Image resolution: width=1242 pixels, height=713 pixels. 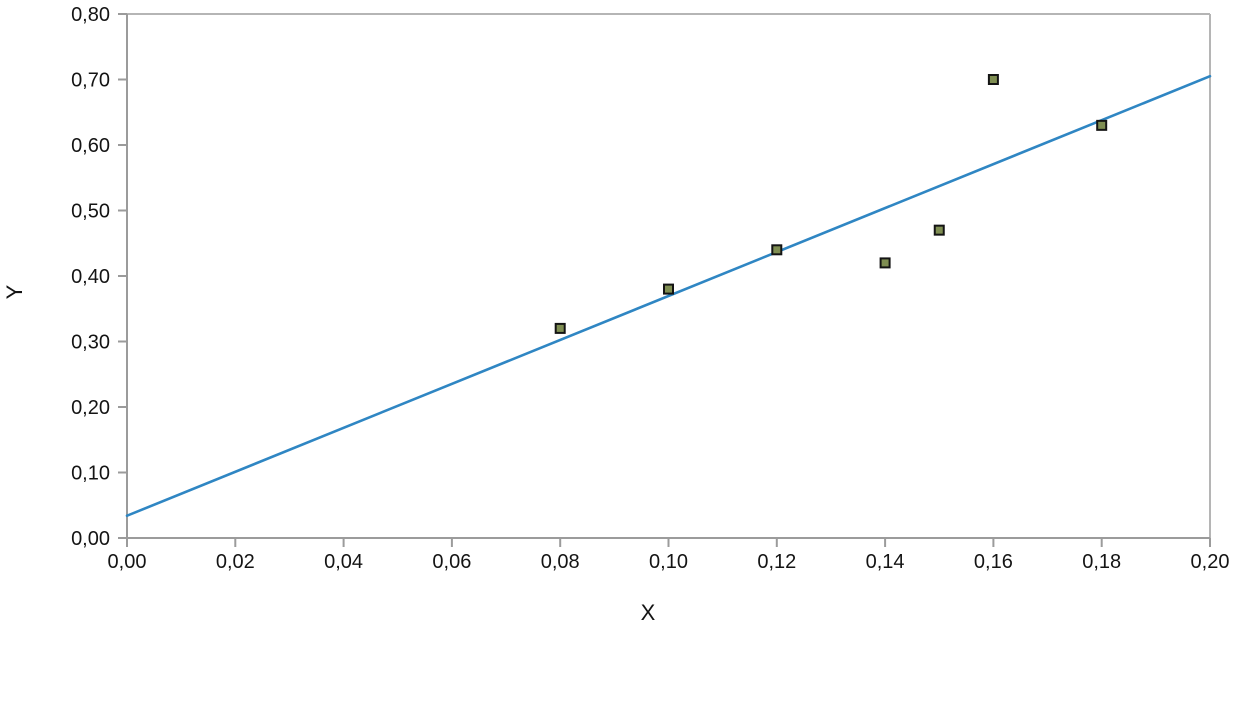 I want to click on x-tick-label: 0,02, so click(x=235, y=562).